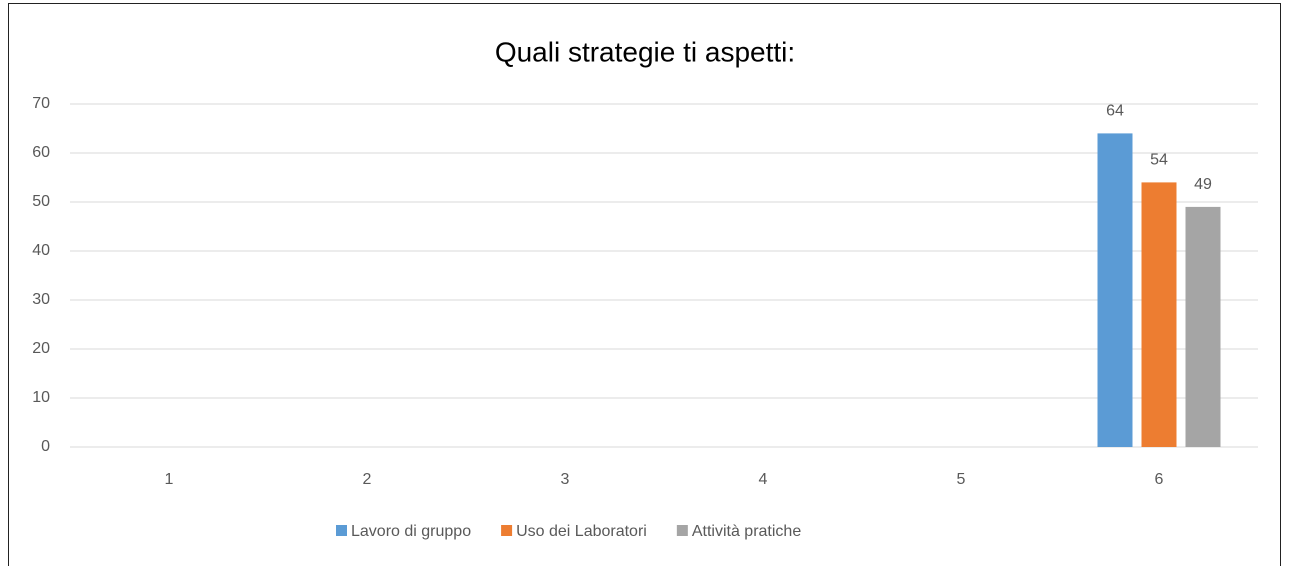  I want to click on y-tick-label: 20, so click(41, 348).